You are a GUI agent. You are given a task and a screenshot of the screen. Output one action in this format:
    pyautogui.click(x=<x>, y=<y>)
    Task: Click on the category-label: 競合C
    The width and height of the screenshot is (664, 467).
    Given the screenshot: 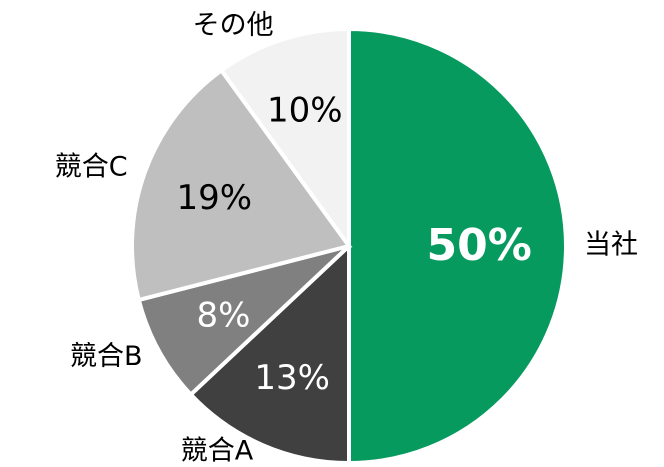 What is the action you would take?
    pyautogui.click(x=91, y=166)
    